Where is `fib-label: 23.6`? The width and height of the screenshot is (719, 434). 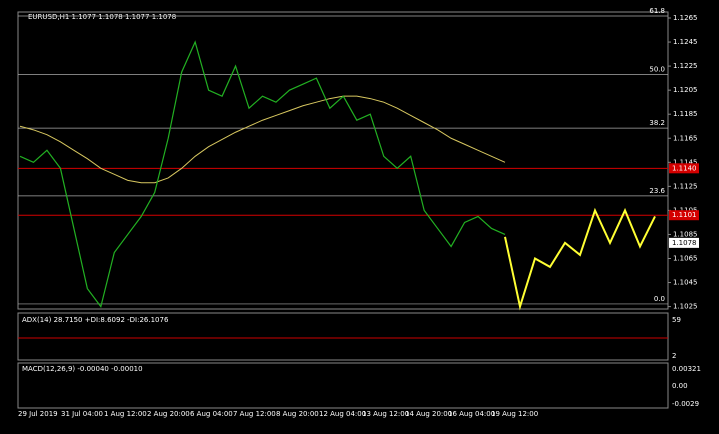 fib-label: 23.6 is located at coordinates (657, 191).